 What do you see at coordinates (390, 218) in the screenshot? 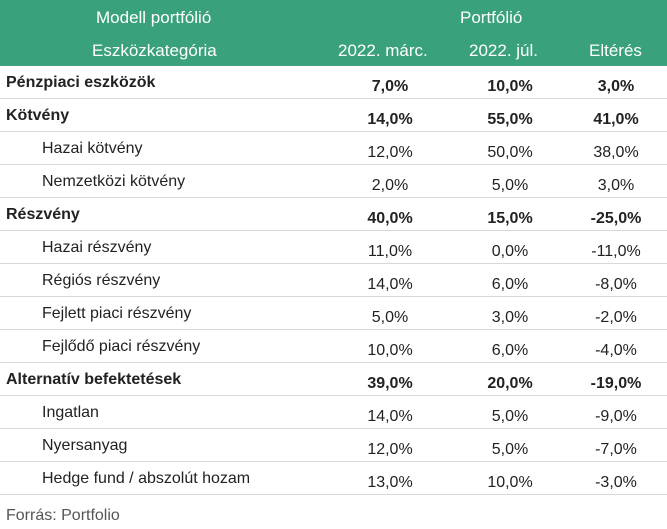
I see `march-value: 40,0%` at bounding box center [390, 218].